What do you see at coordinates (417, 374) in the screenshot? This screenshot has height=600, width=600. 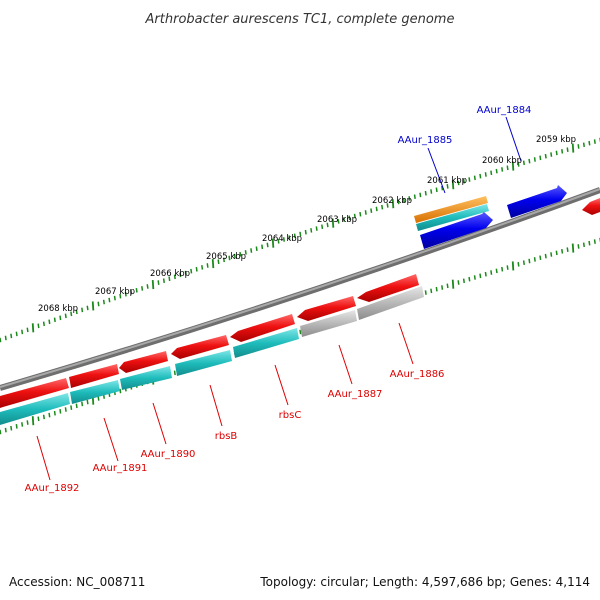 I see `gene-label-aaur-1886: AAur_1886` at bounding box center [417, 374].